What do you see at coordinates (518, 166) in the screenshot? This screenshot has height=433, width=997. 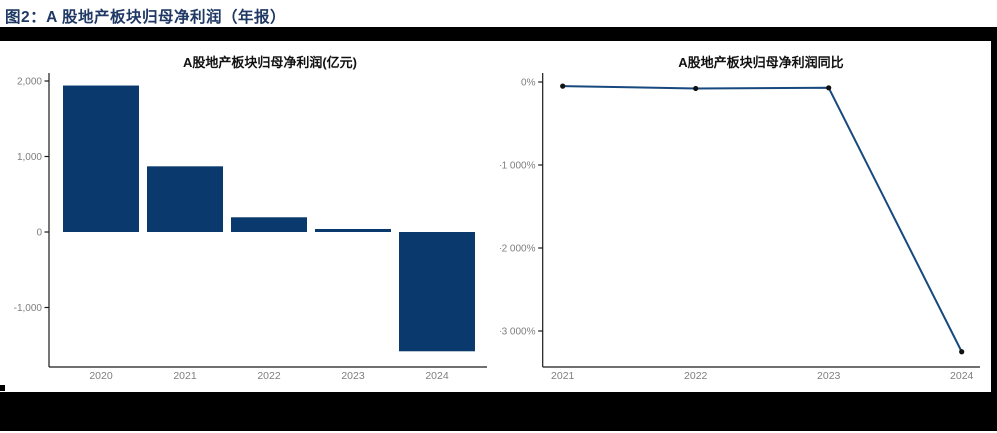 I see `y-tick-label: -1 000%` at bounding box center [518, 166].